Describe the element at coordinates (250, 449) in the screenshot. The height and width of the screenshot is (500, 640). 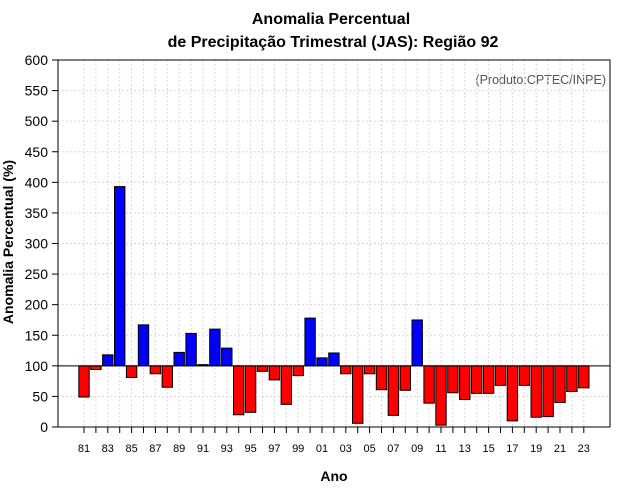
I see `x-tick-label: 95` at that location.